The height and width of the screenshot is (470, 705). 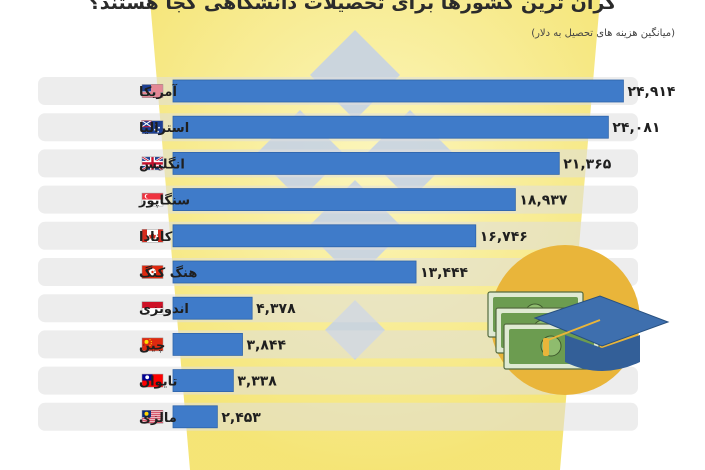 I want to click on bar-row: ۳,۸۴۴ چین, so click(x=338, y=344).